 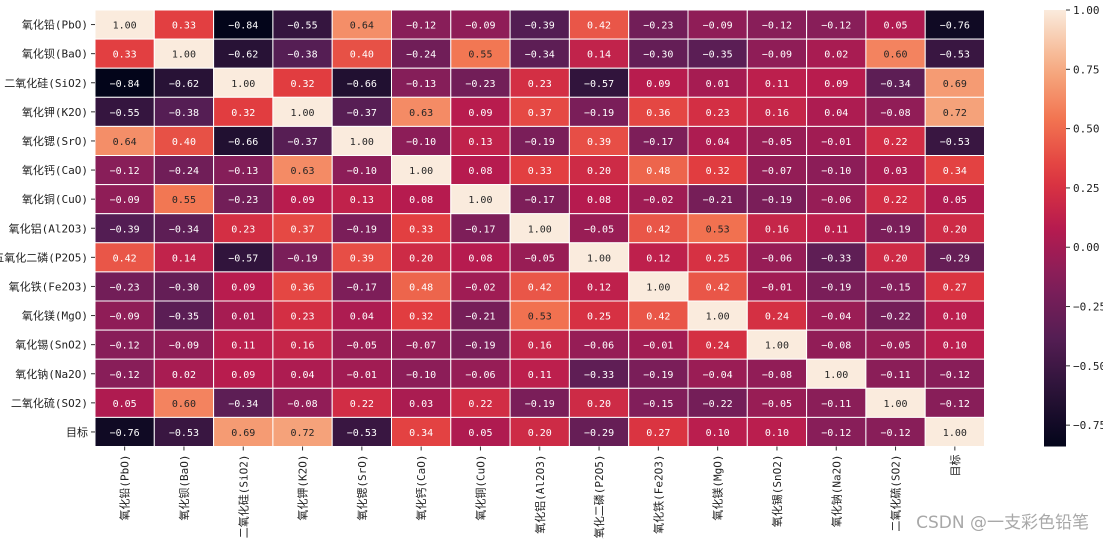 What do you see at coordinates (184, 171) in the screenshot?
I see `cell-value-label: −0.24` at bounding box center [184, 171].